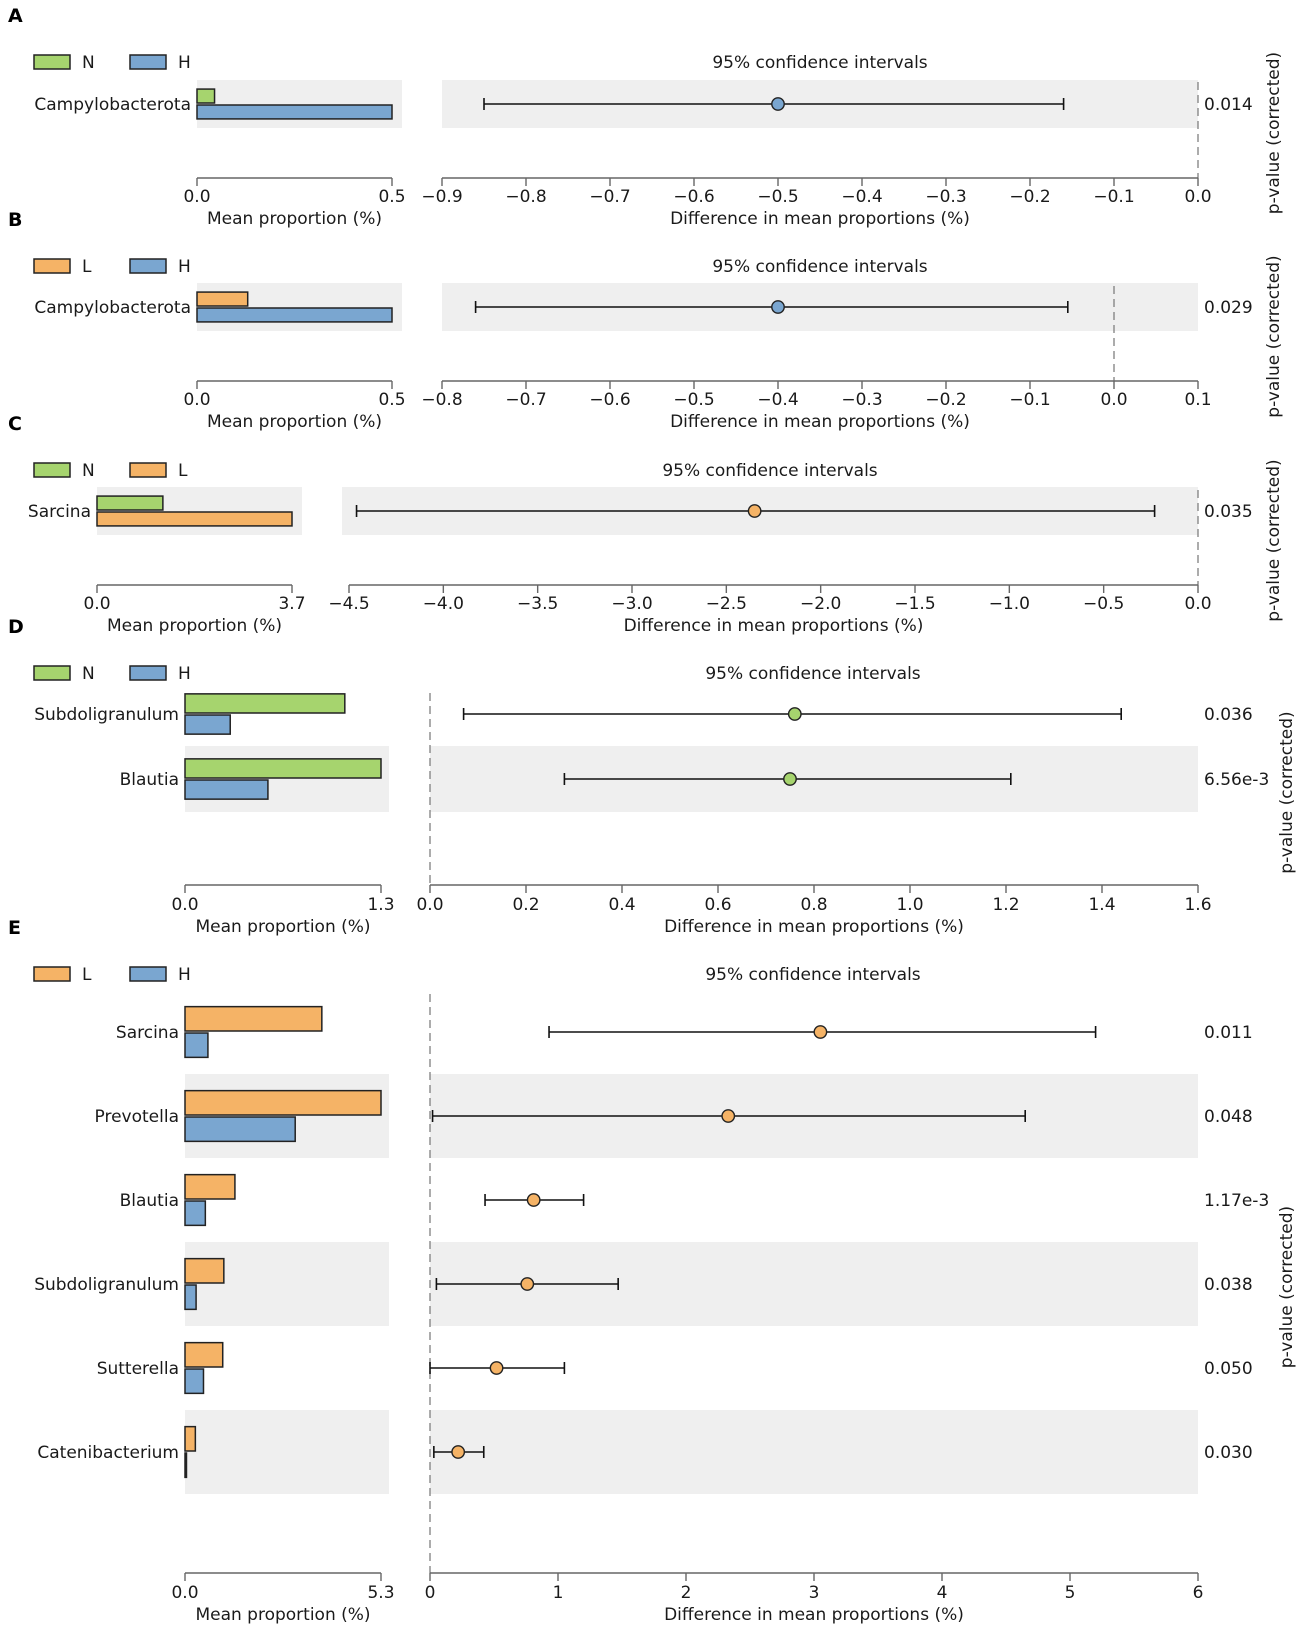 The height and width of the screenshot is (1637, 1306). I want to click on p-value: 0.048, so click(1228, 1117).